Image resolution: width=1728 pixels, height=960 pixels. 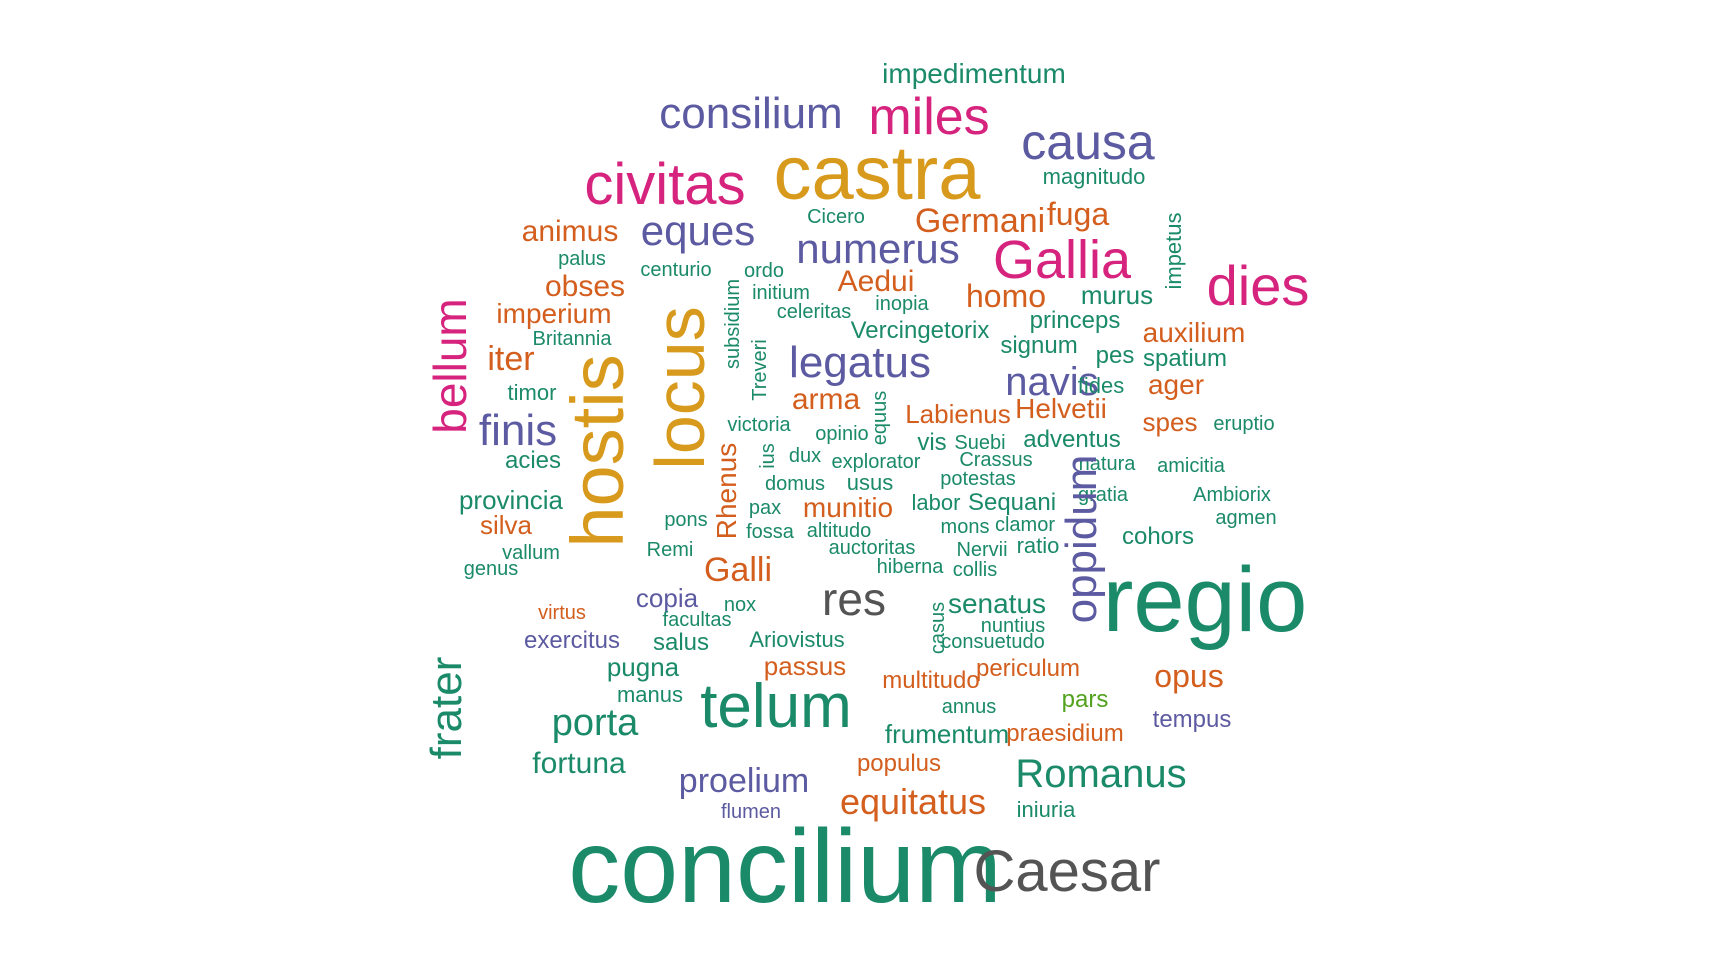 What do you see at coordinates (650, 694) in the screenshot?
I see `word: manus` at bounding box center [650, 694].